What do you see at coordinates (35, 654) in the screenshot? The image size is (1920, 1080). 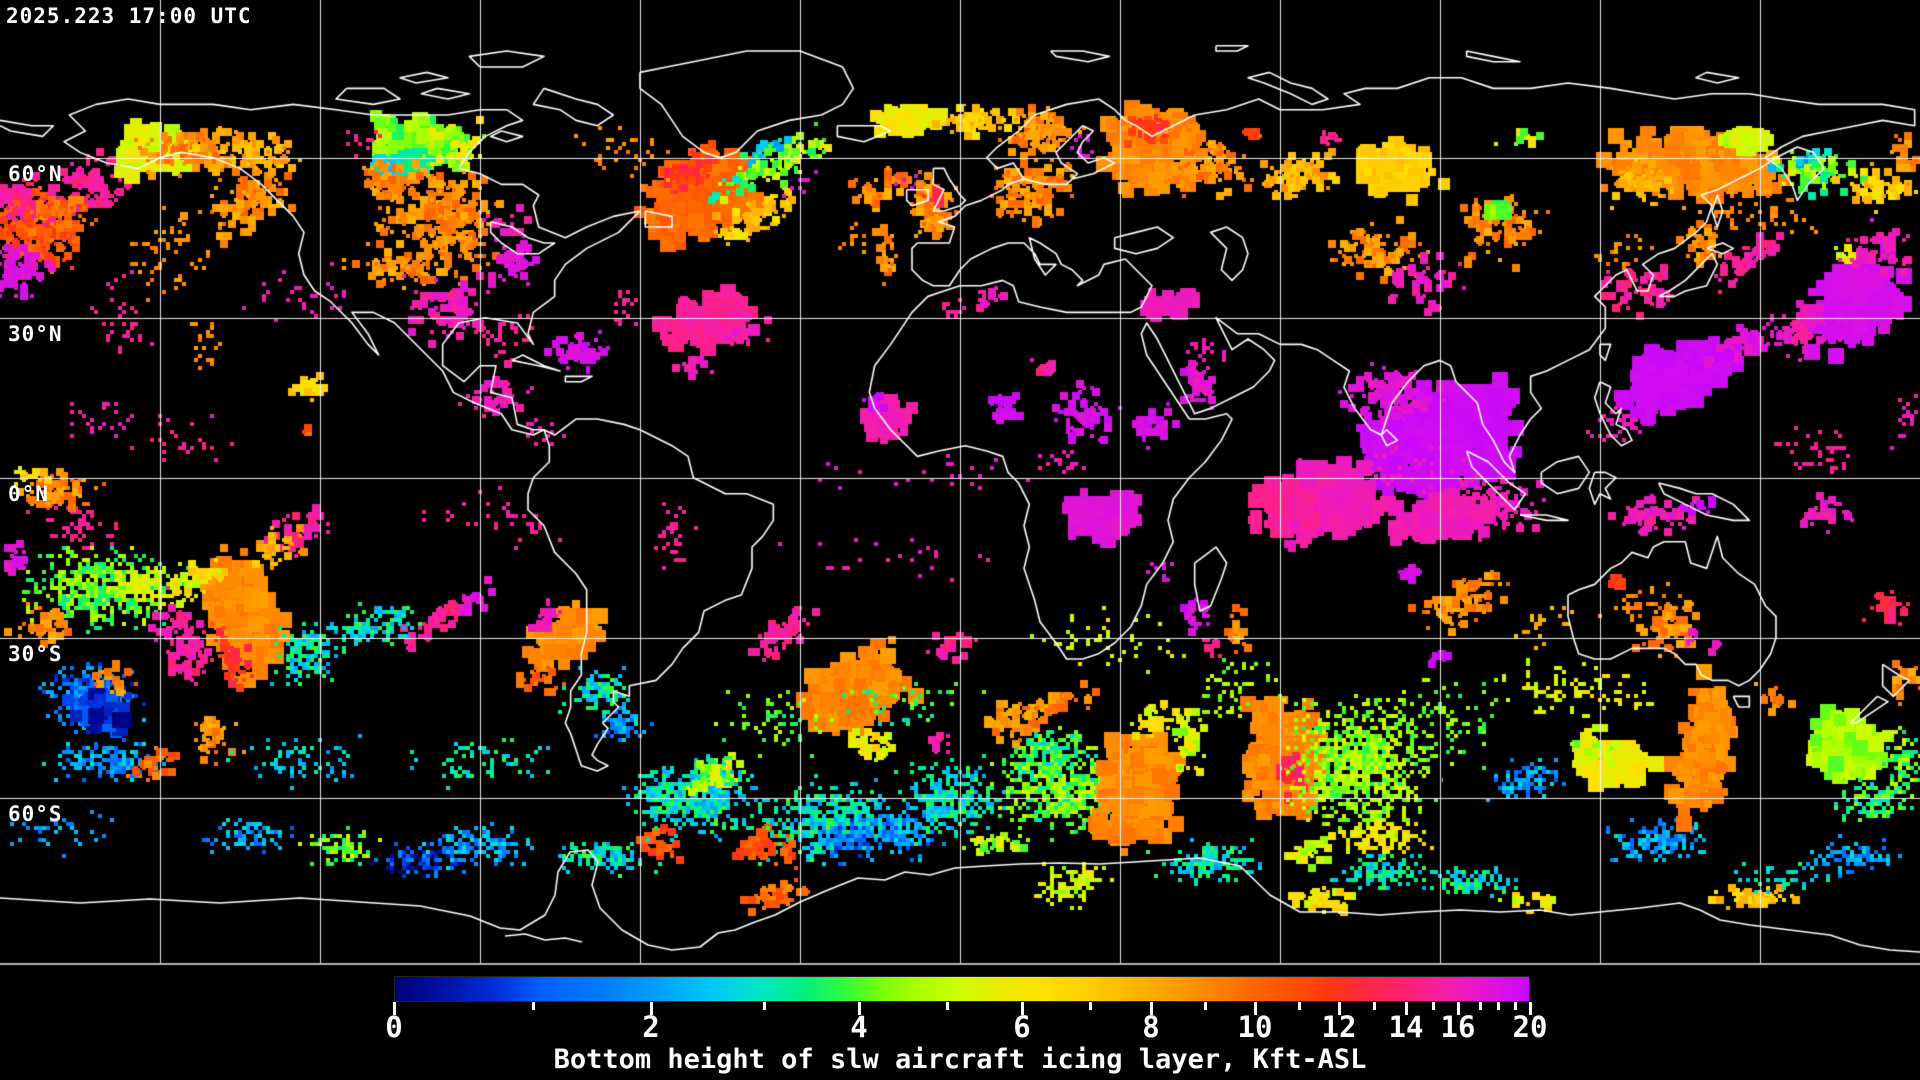 I see `lat-label-30s: 30°S` at bounding box center [35, 654].